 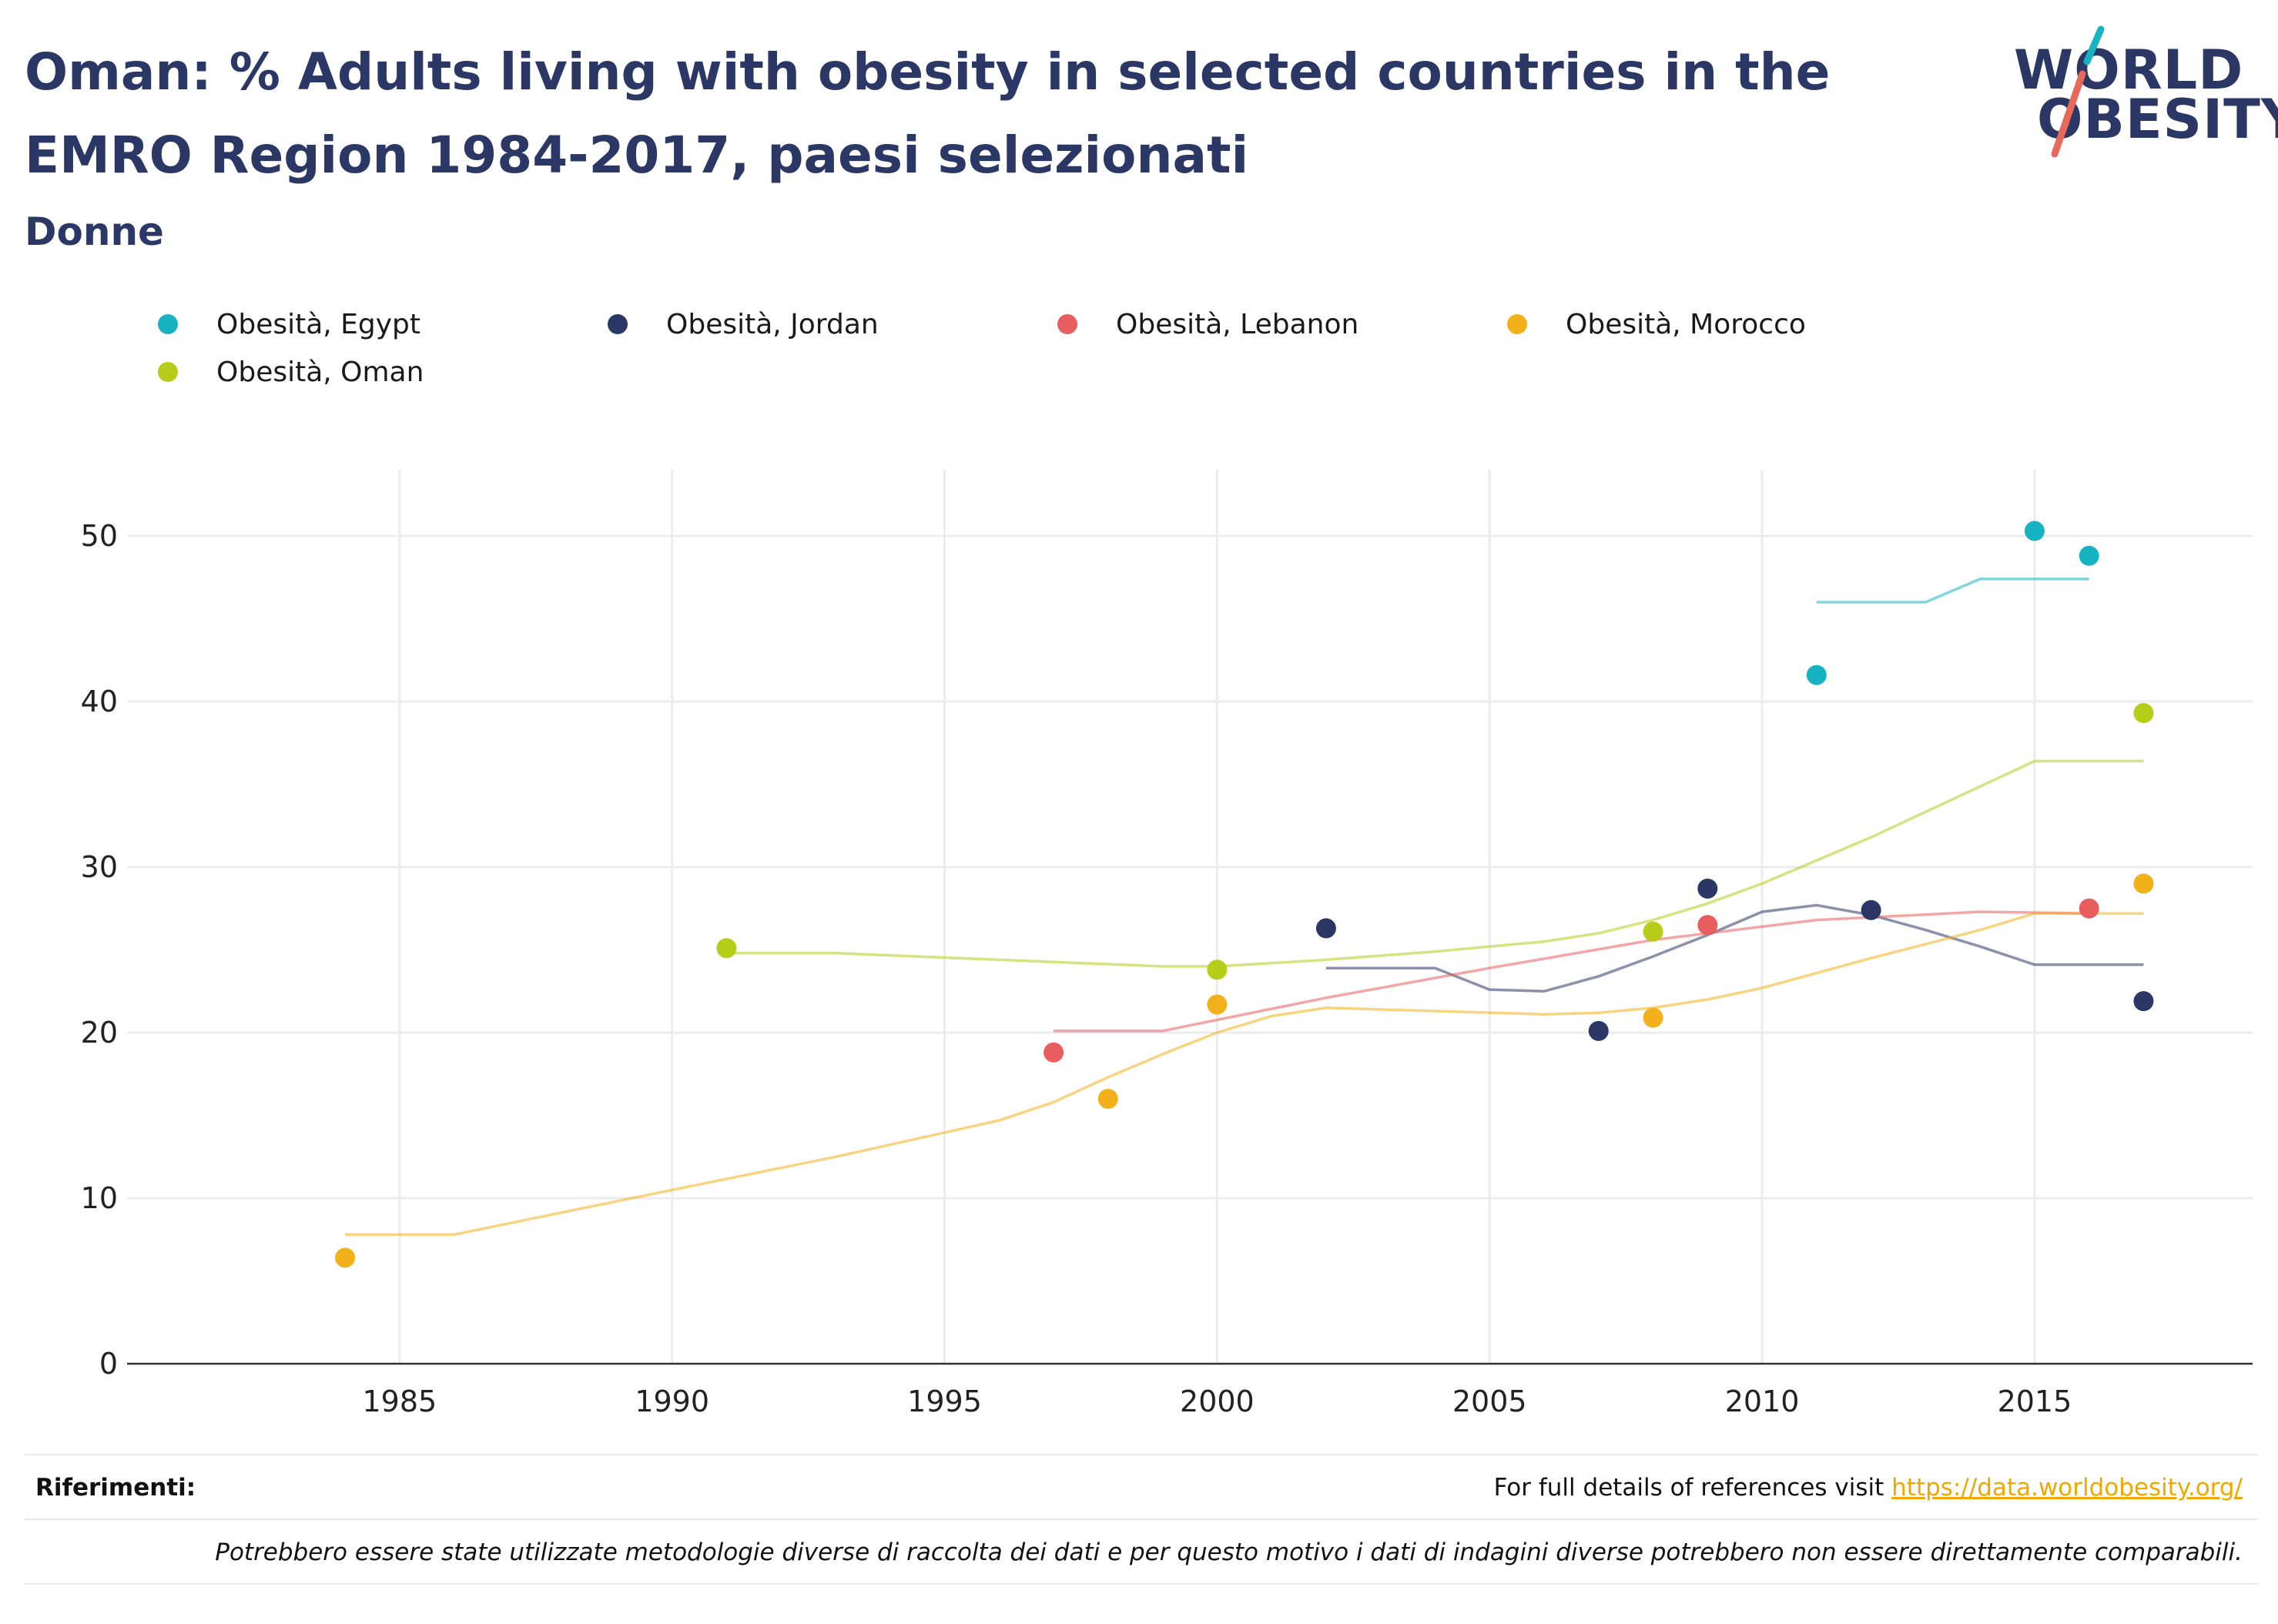 What do you see at coordinates (1686, 324) in the screenshot?
I see `legend-label-morocco: Obesità, Morocco` at bounding box center [1686, 324].